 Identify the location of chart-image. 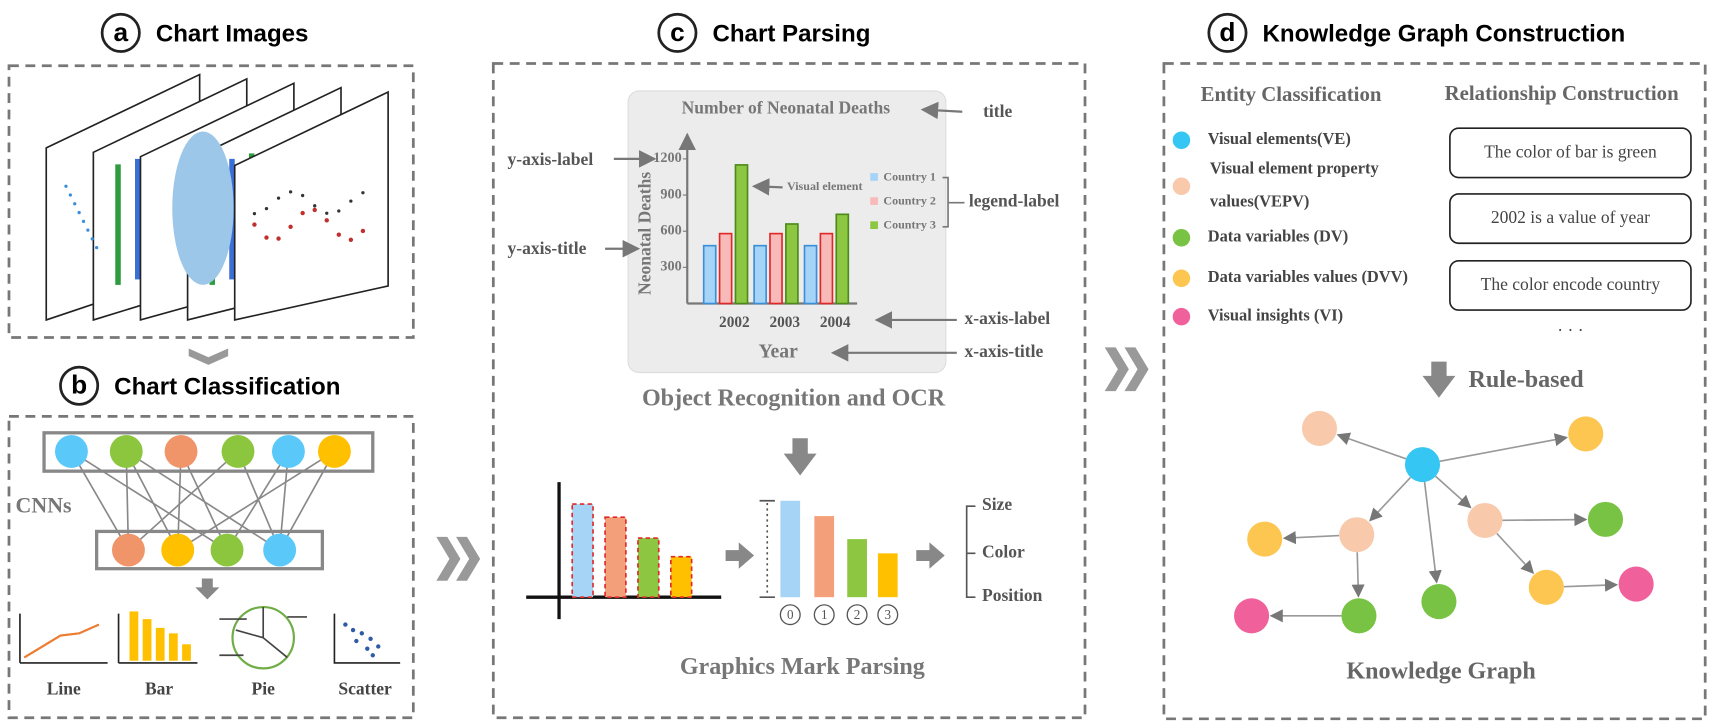
(311, 205).